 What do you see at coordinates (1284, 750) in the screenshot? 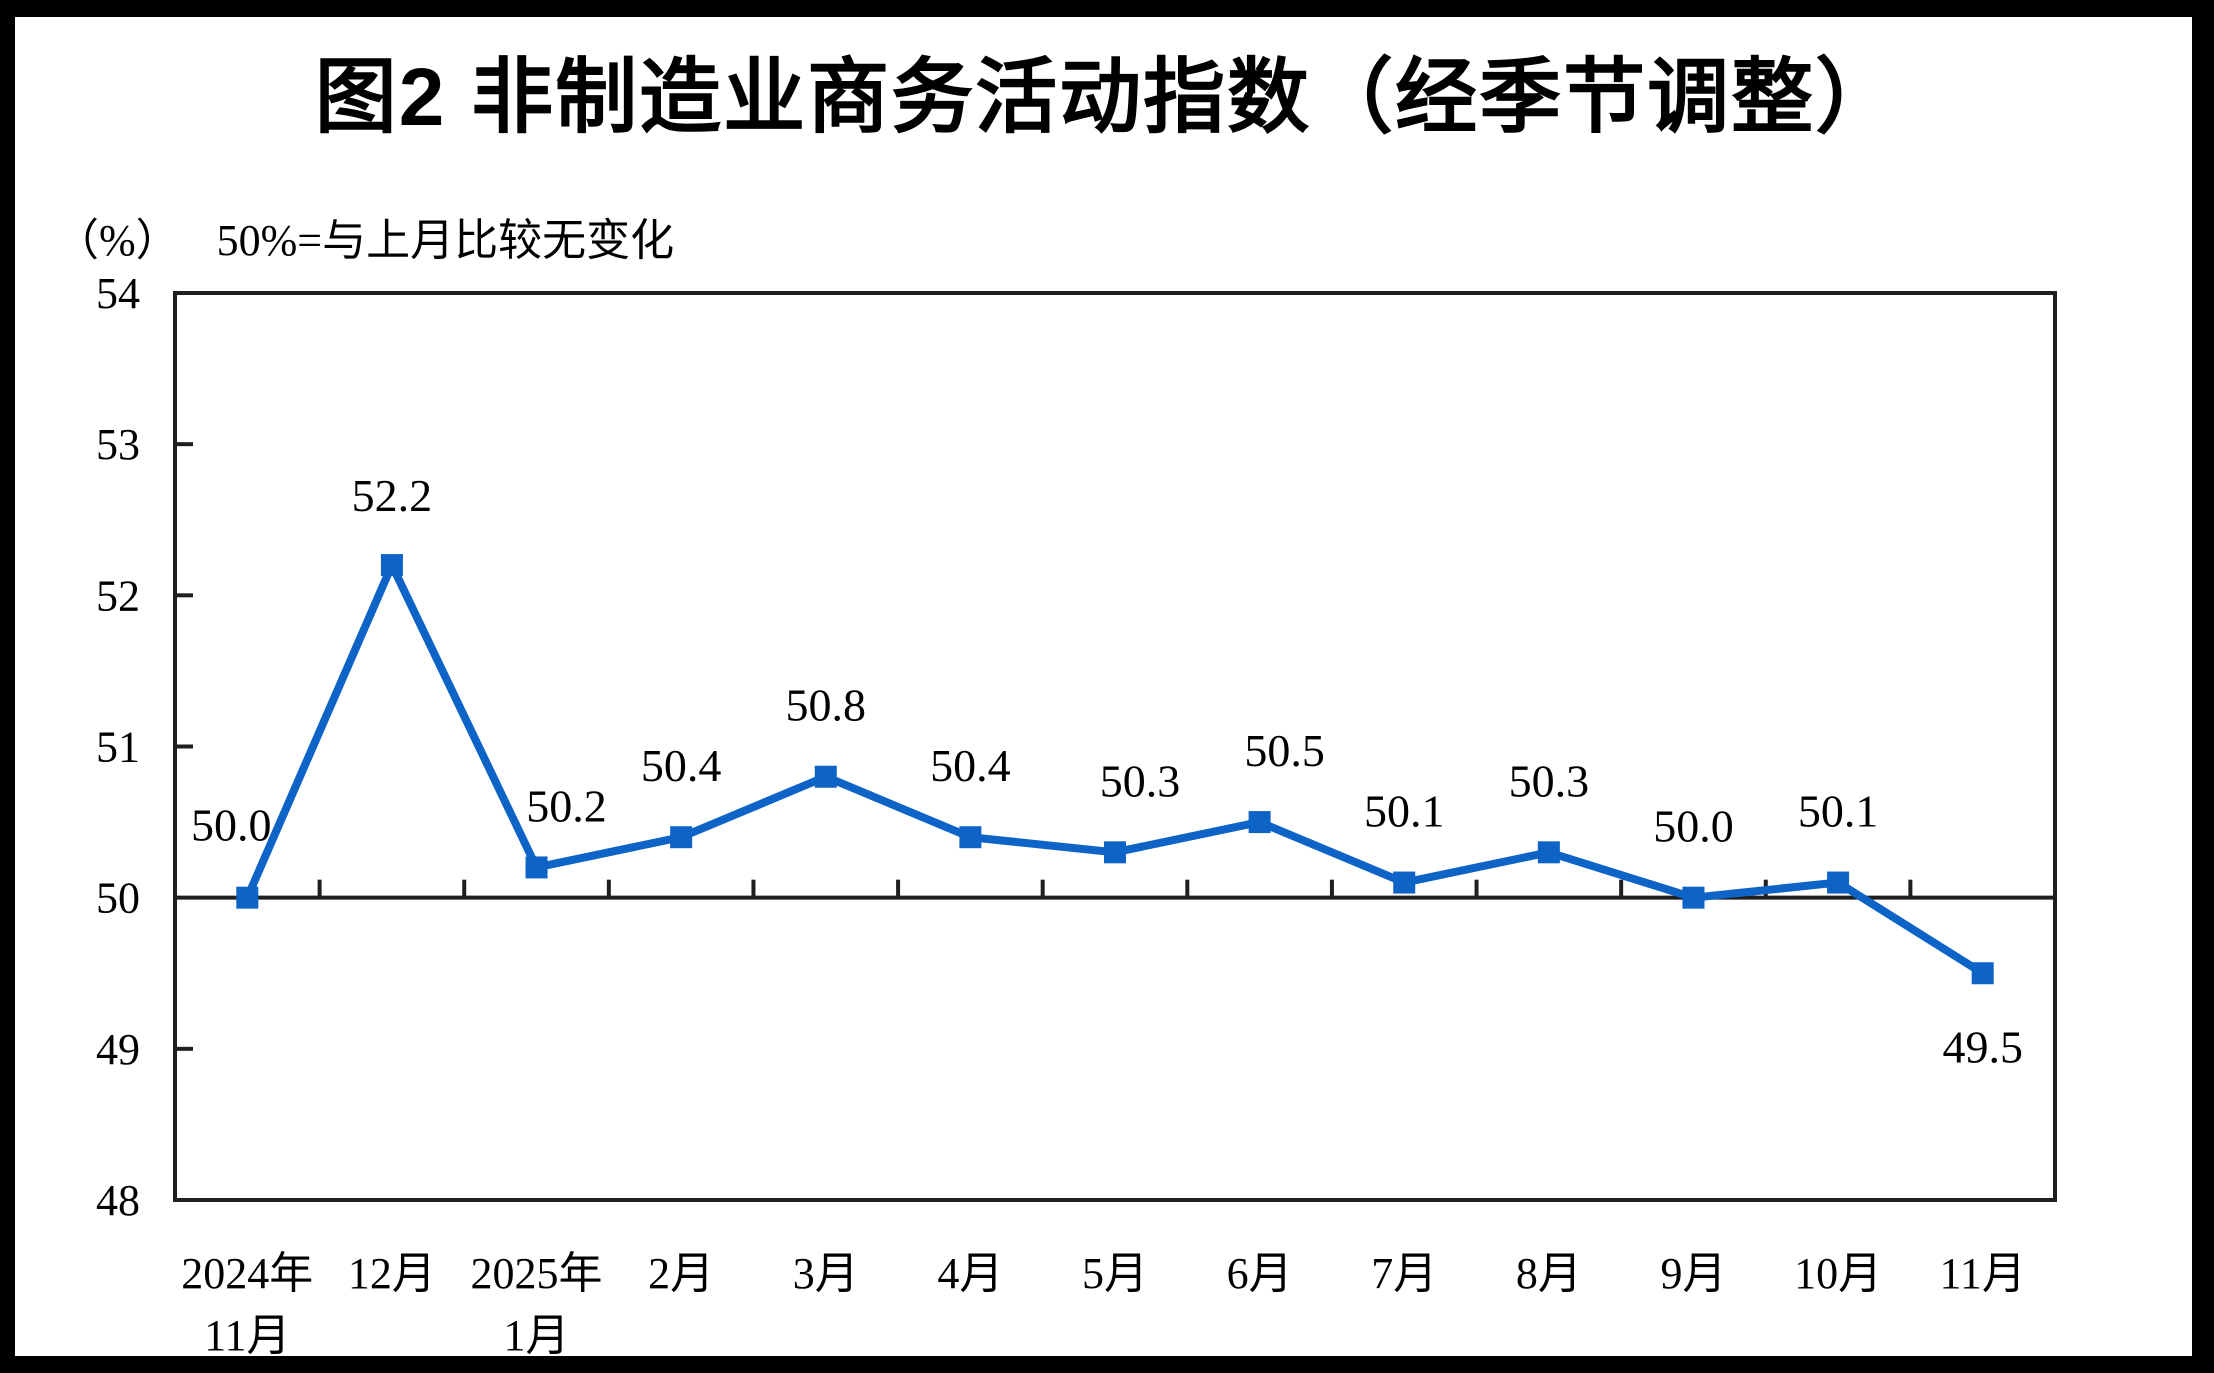
I see `data-point-label: 50.5` at bounding box center [1284, 750].